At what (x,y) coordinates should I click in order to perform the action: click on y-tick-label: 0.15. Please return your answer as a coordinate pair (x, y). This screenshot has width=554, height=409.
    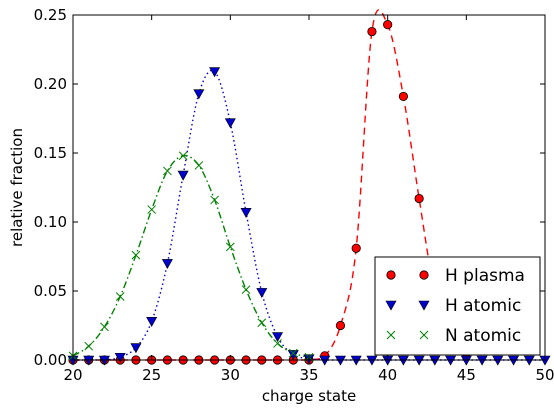
    Looking at the image, I should click on (50, 153).